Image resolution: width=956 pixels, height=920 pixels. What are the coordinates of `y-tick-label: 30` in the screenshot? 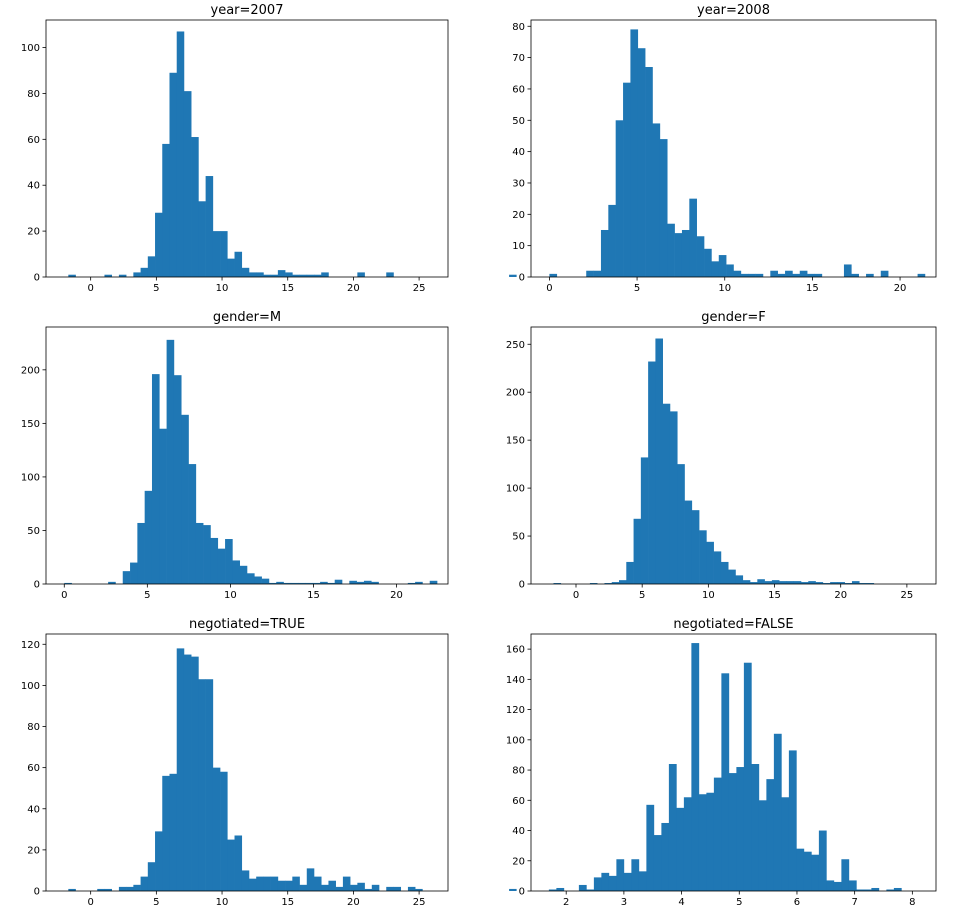 It's located at (518, 183).